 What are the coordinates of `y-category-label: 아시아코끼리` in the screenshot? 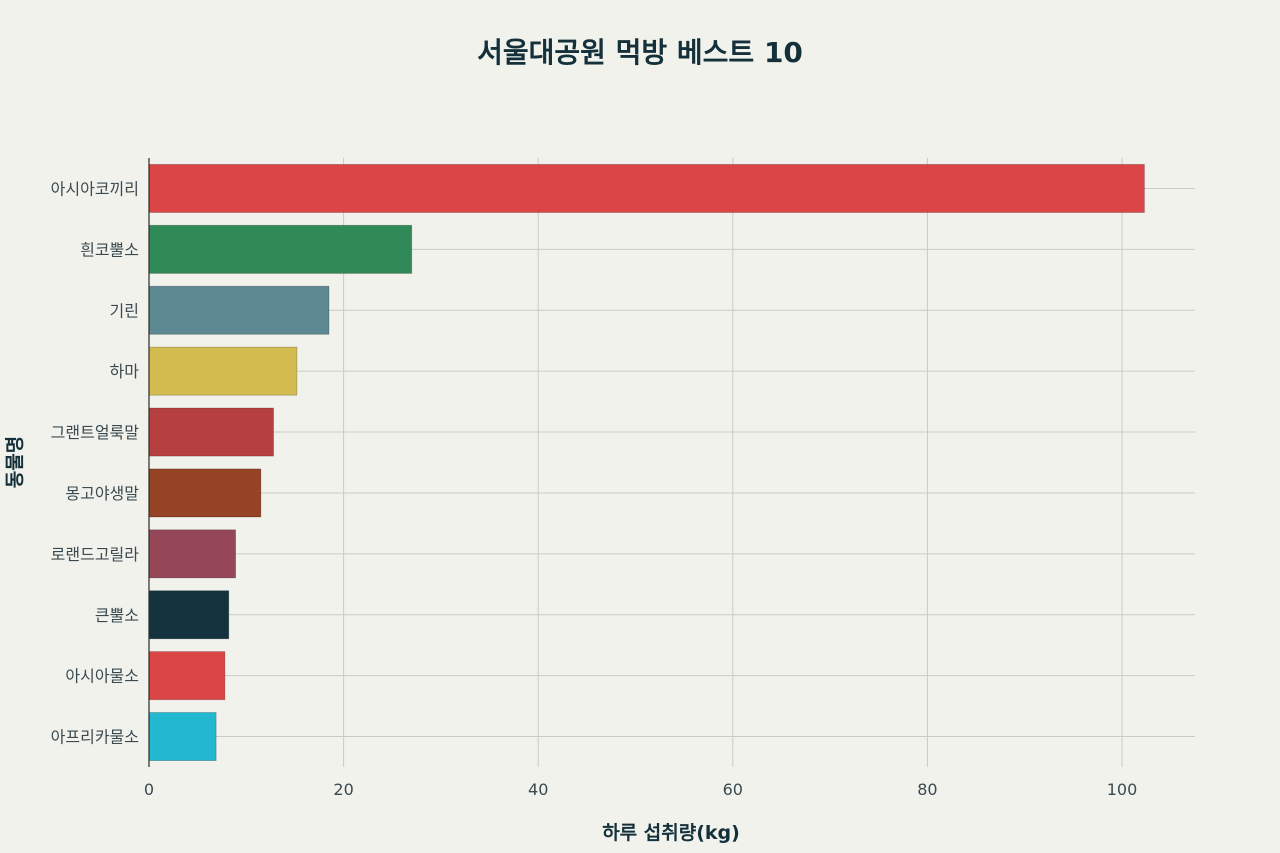 It's located at (95, 188).